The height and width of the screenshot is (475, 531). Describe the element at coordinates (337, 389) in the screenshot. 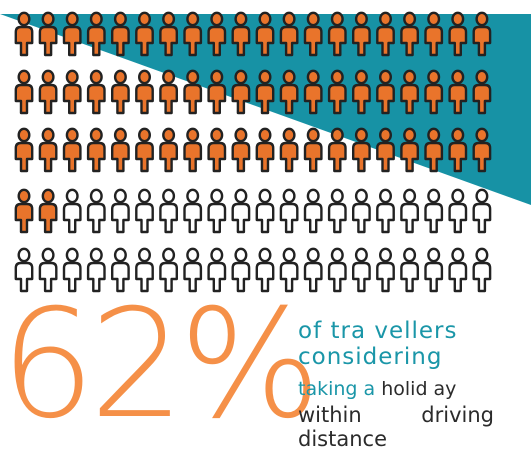

I see `caption-line-3-teal: taking a` at that location.